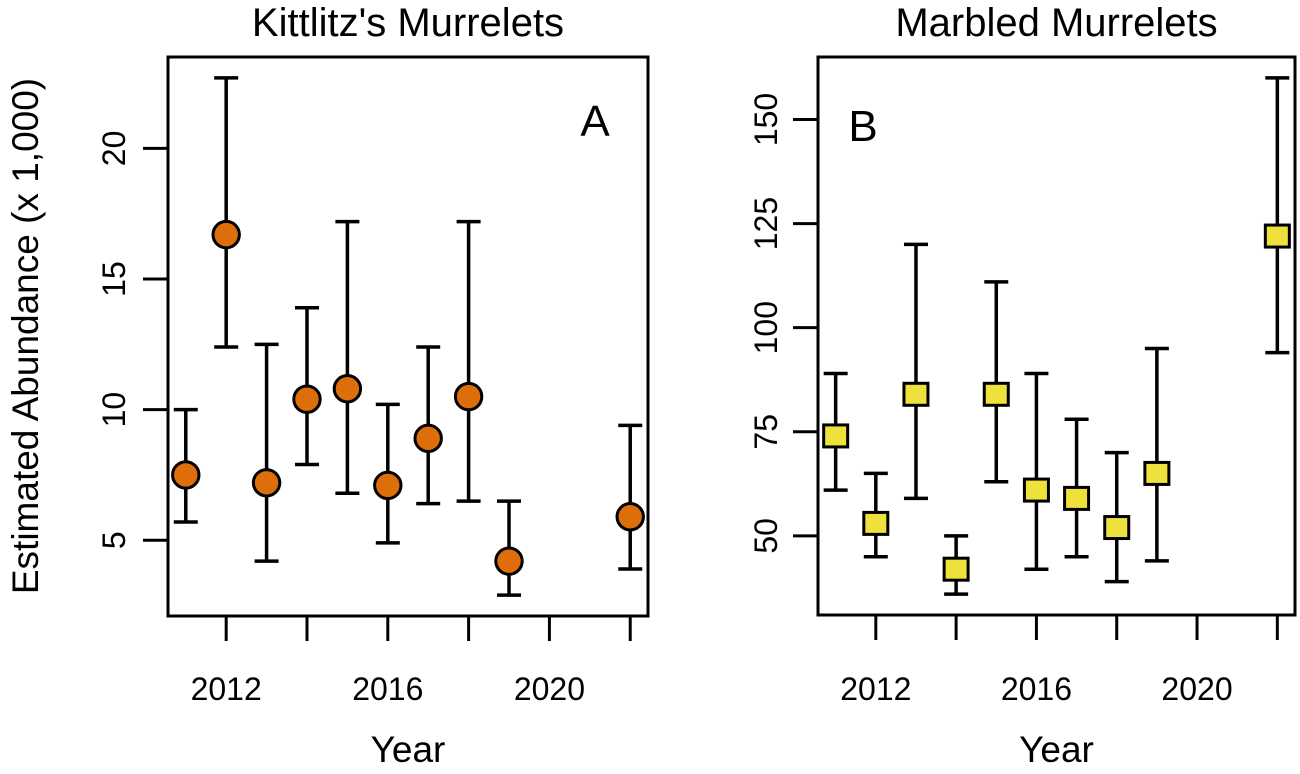 This screenshot has height=774, width=1300. What do you see at coordinates (863, 126) in the screenshot?
I see `panel-b-corner-label: B` at bounding box center [863, 126].